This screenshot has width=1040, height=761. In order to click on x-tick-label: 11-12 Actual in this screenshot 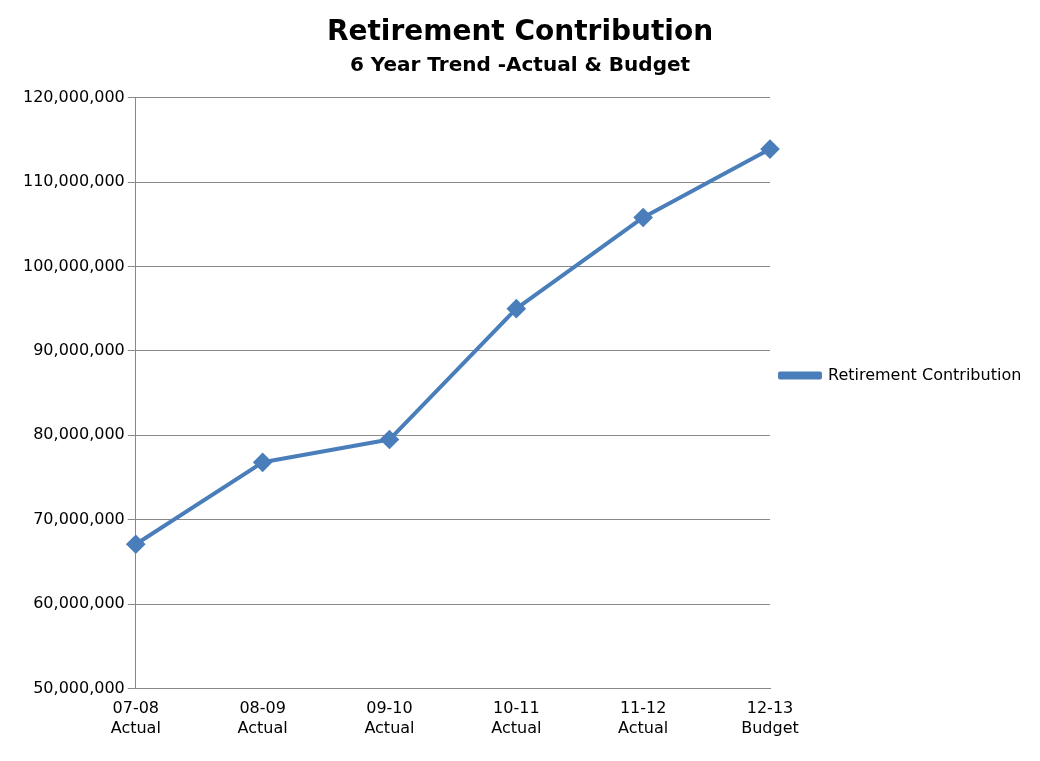, I will do `click(643, 717)`.